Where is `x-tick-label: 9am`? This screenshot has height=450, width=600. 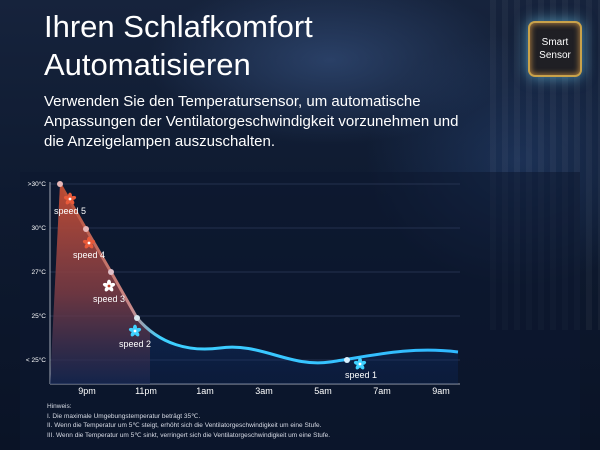
x-tick-label: 9am is located at coordinates (441, 391).